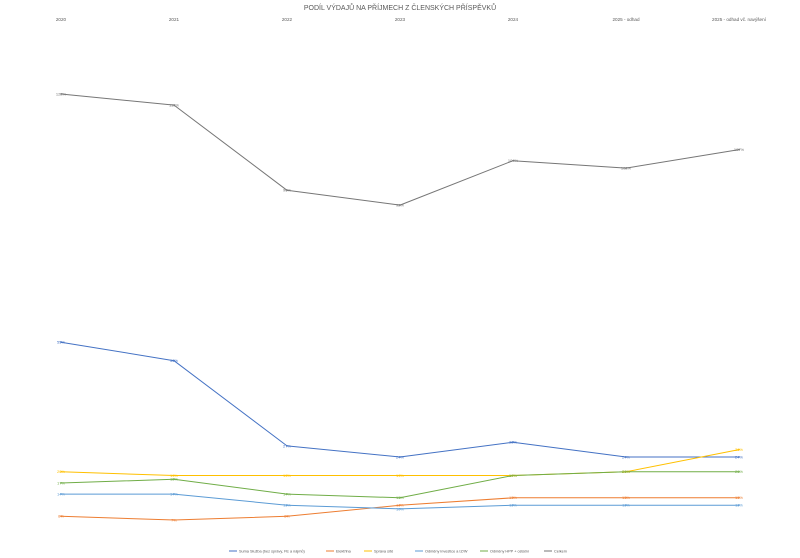 The image size is (800, 558). I want to click on data-label: 17%, so click(61, 482).